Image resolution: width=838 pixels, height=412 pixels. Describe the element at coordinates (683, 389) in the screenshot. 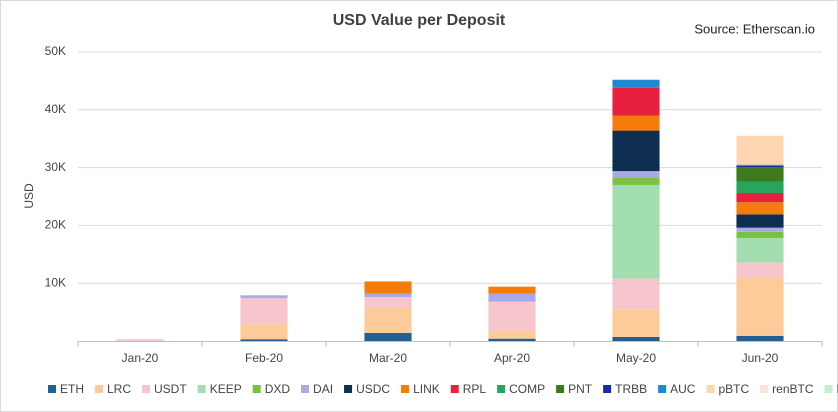

I see `legend-label: AUC` at that location.